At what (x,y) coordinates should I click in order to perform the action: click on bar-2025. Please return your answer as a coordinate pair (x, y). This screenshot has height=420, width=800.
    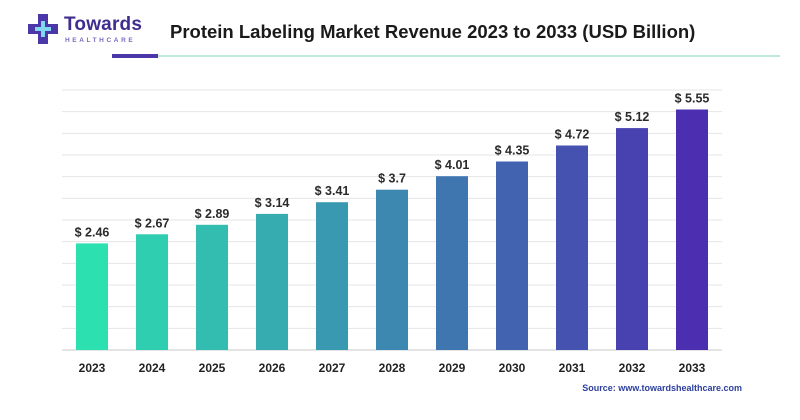
    Looking at the image, I should click on (212, 287).